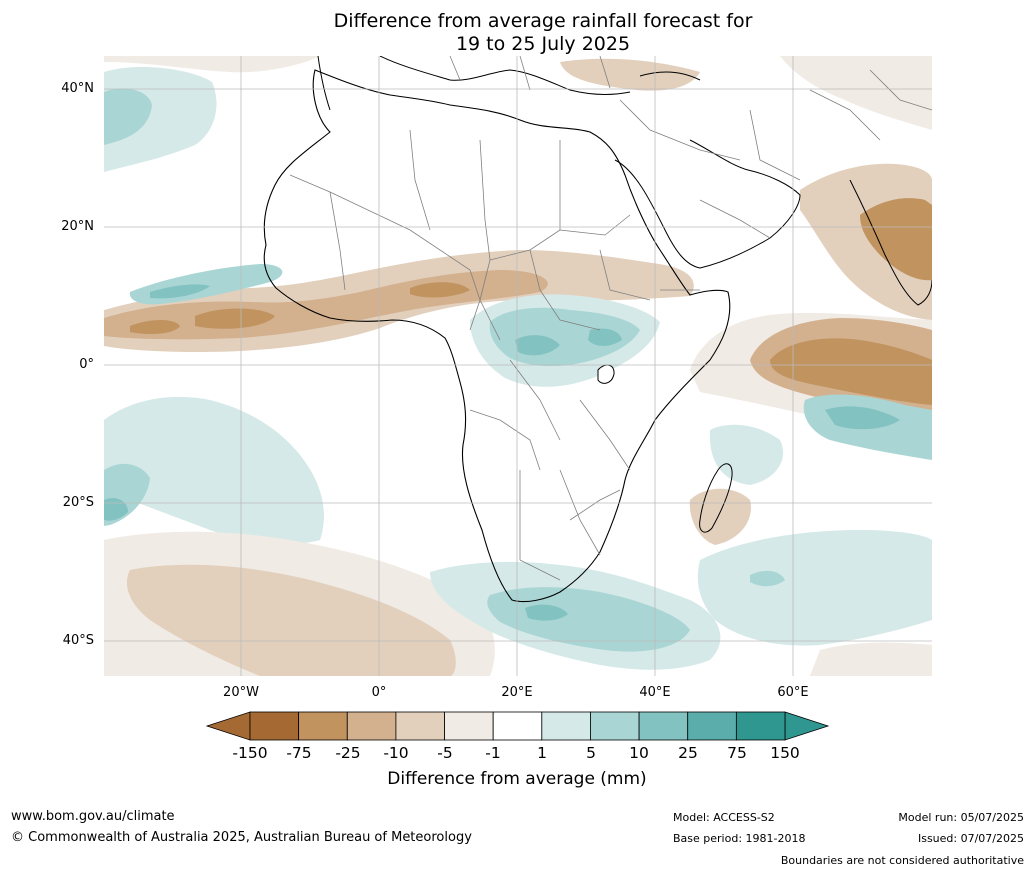 This screenshot has height=873, width=1035. Describe the element at coordinates (128, 116) in the screenshot. I see `anomaly-region-wet-north-atlantic-core` at that location.